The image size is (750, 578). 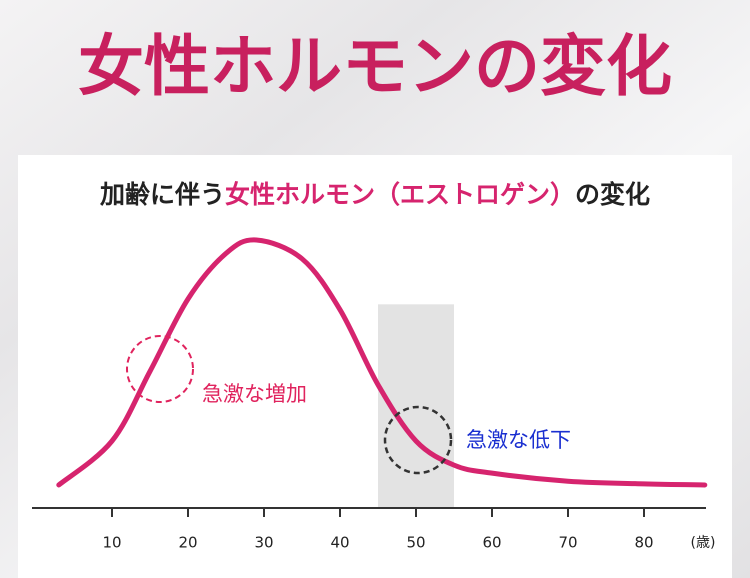 What do you see at coordinates (339, 543) in the screenshot?
I see `x-tick-label: 40` at bounding box center [339, 543].